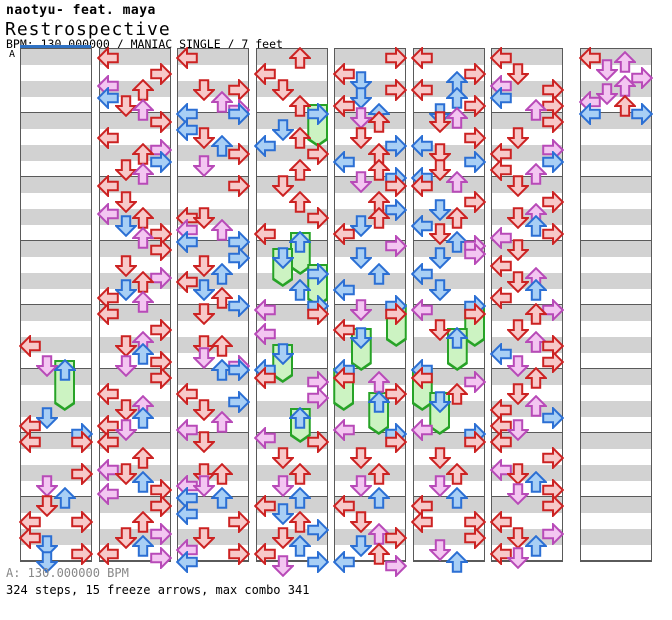 The image size is (672, 620). I want to click on song-title: Restrospective, so click(88, 29).